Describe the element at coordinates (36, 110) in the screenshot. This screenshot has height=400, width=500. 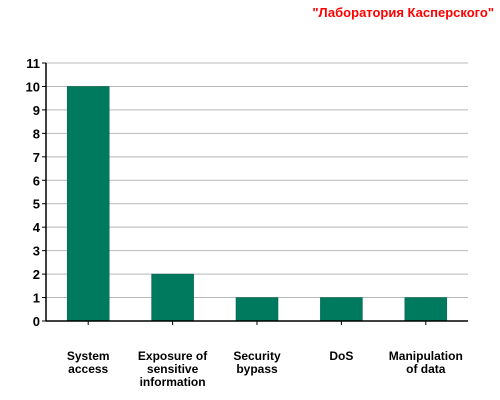
I see `y-tick-label: 9` at that location.